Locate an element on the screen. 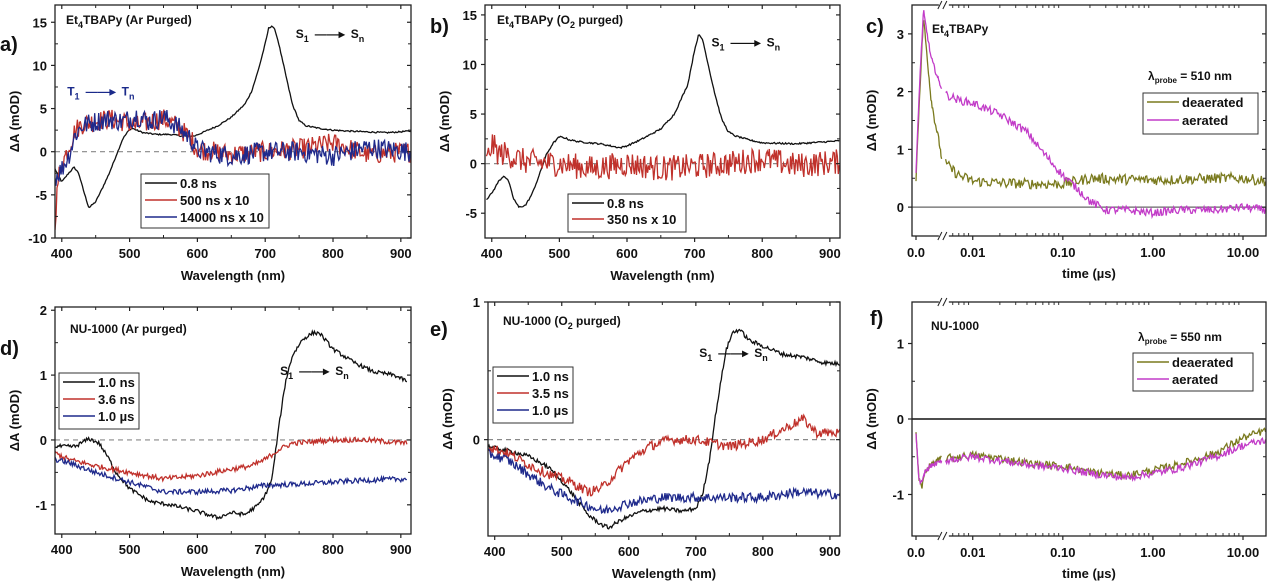  y-tick-label: 15 is located at coordinates (40, 22).